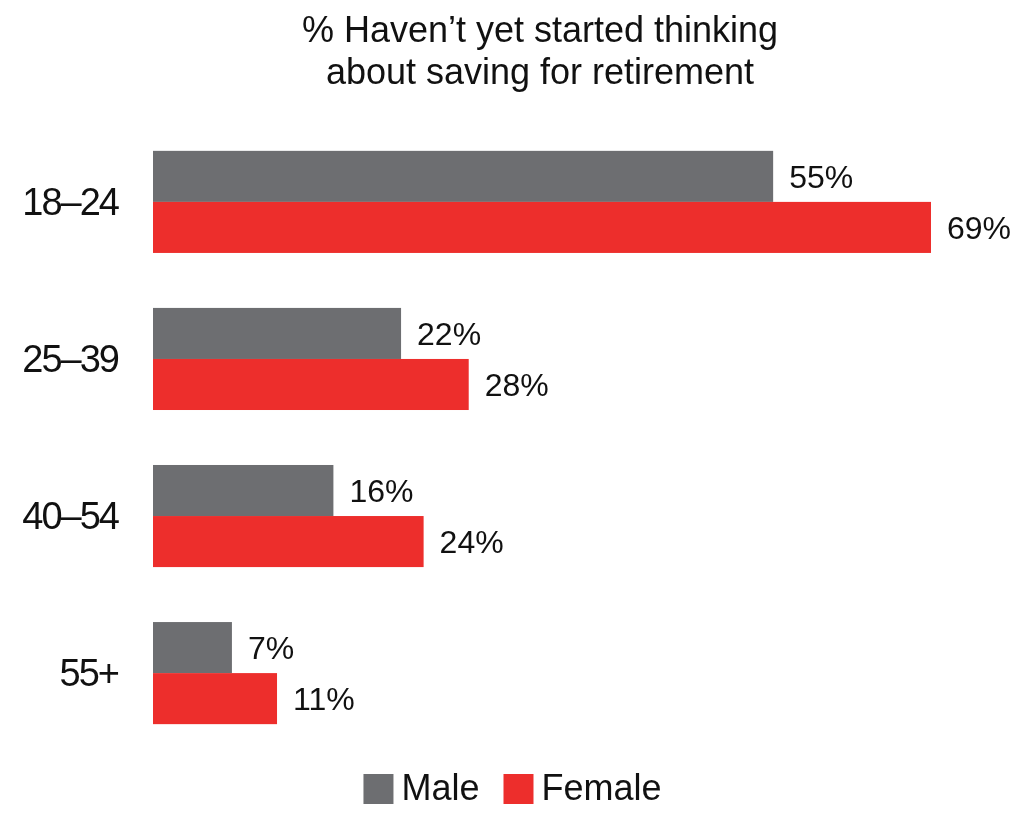 Image resolution: width=1025 pixels, height=816 pixels. I want to click on data-label: 16%, so click(381, 490).